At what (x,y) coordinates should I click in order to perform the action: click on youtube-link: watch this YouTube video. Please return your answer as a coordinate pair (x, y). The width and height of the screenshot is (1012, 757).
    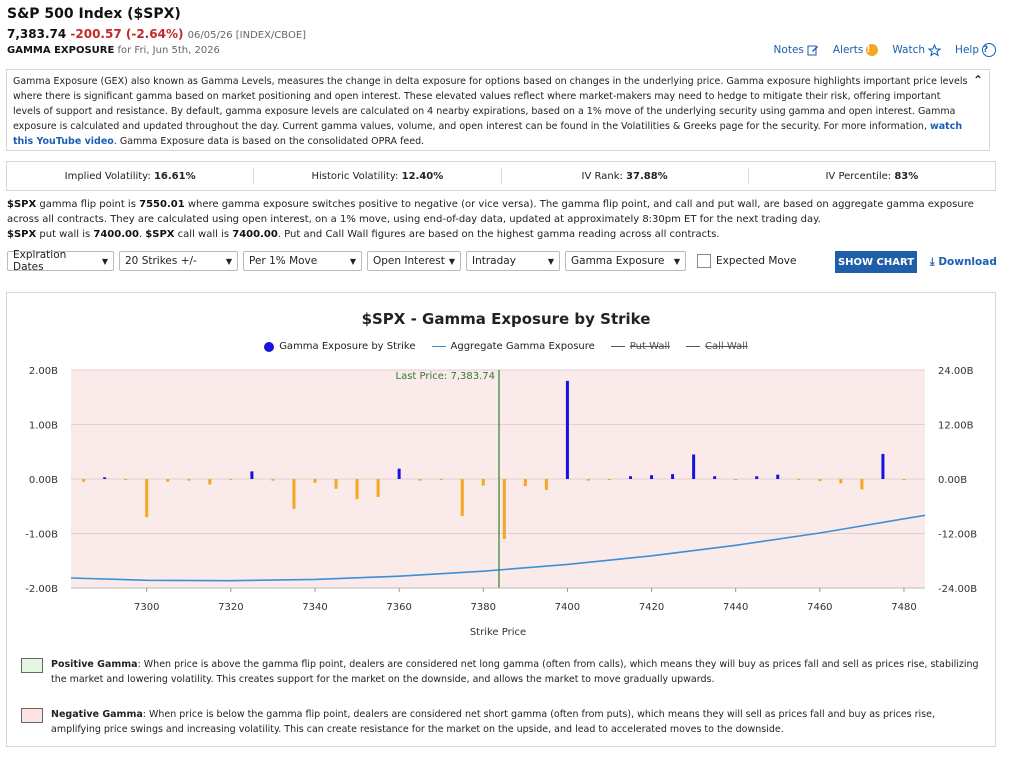
    Looking at the image, I should click on (488, 134).